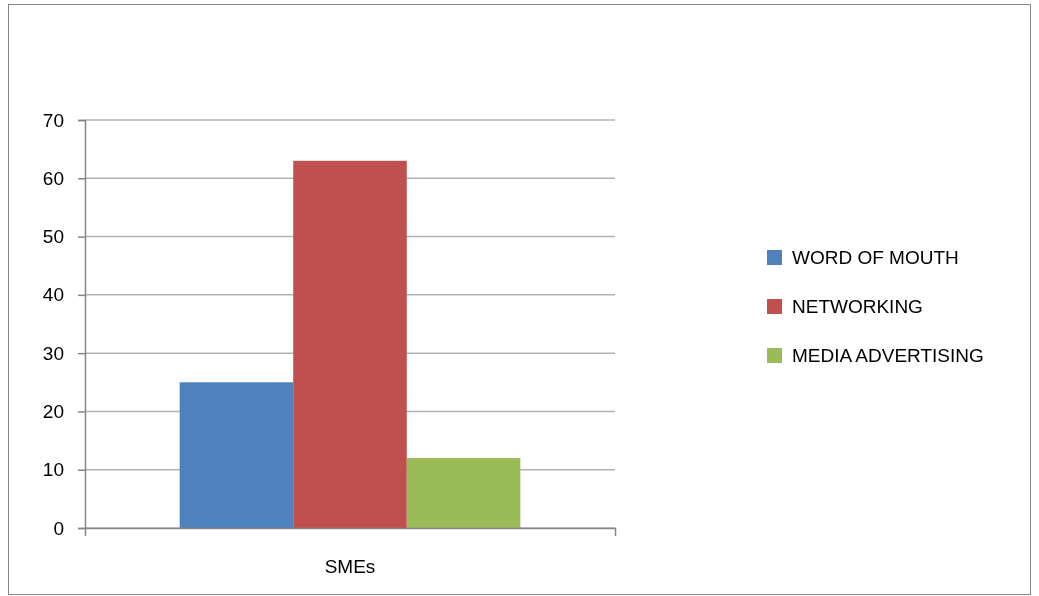 Image resolution: width=1039 pixels, height=596 pixels. What do you see at coordinates (53, 412) in the screenshot?
I see `y-tick-label: 20` at bounding box center [53, 412].